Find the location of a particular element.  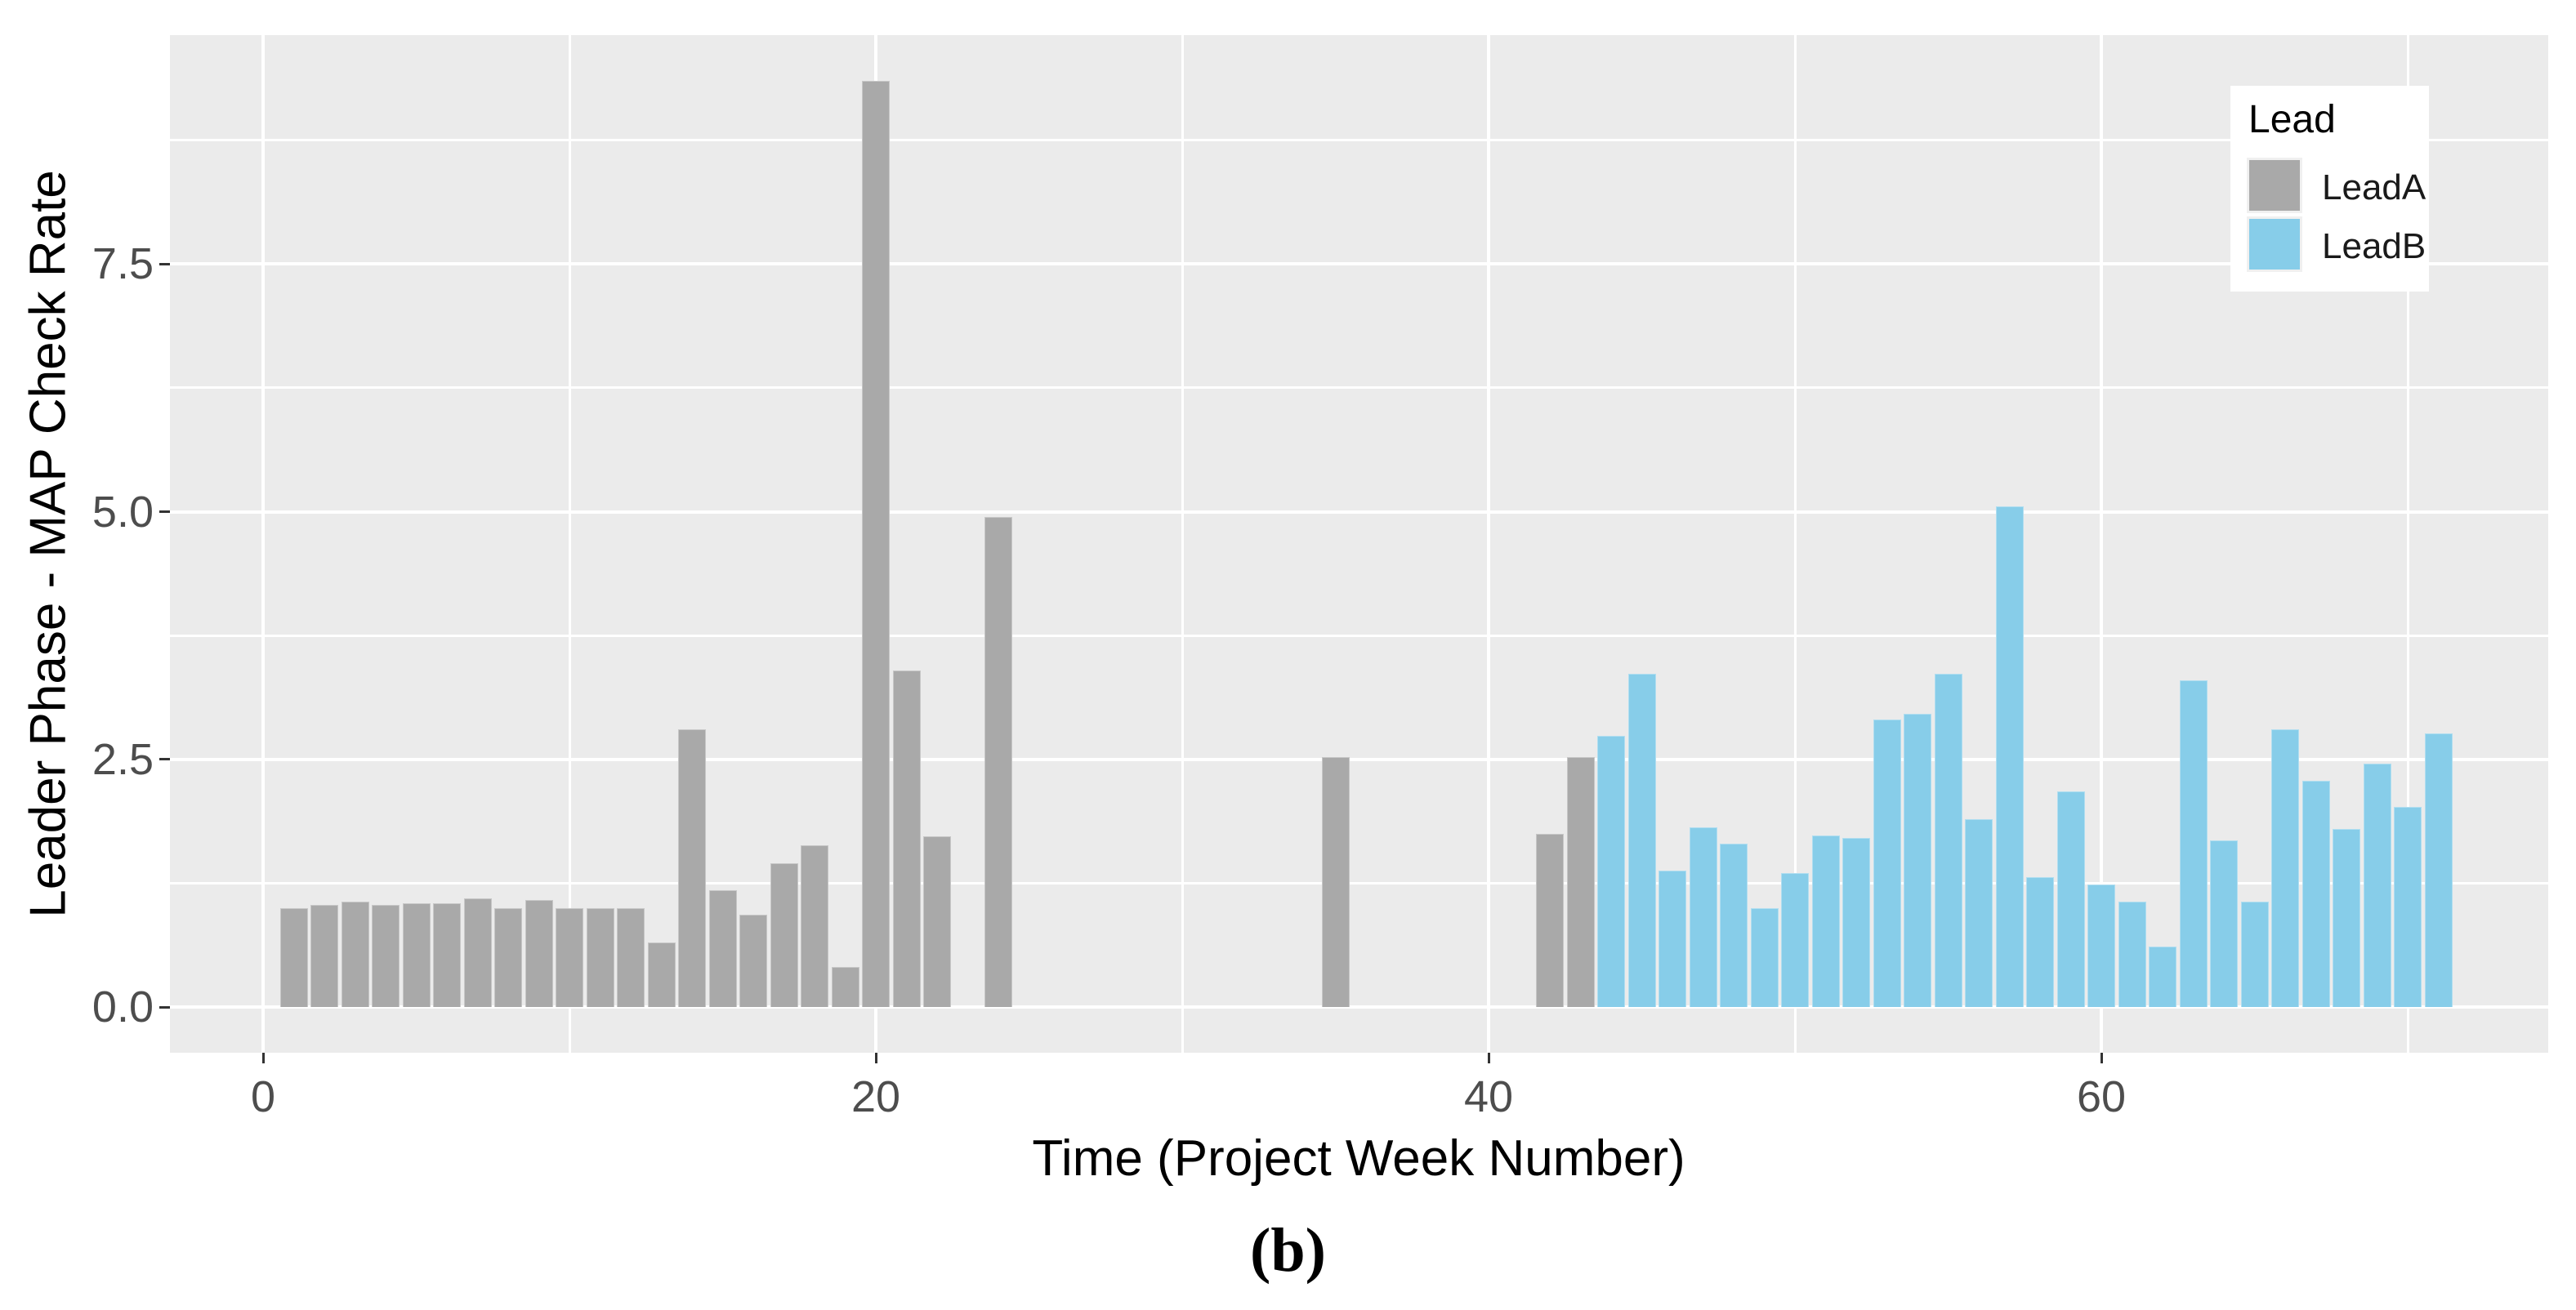

x-tick-label: 60 is located at coordinates (2102, 1096).